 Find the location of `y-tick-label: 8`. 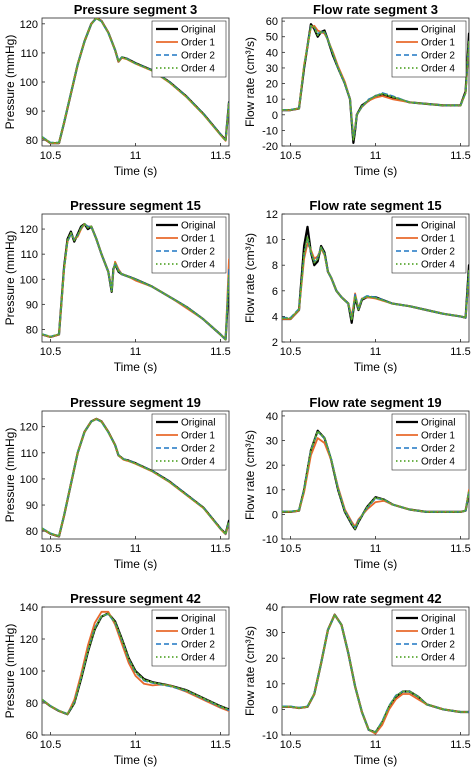

y-tick-label: 8 is located at coordinates (275, 266).